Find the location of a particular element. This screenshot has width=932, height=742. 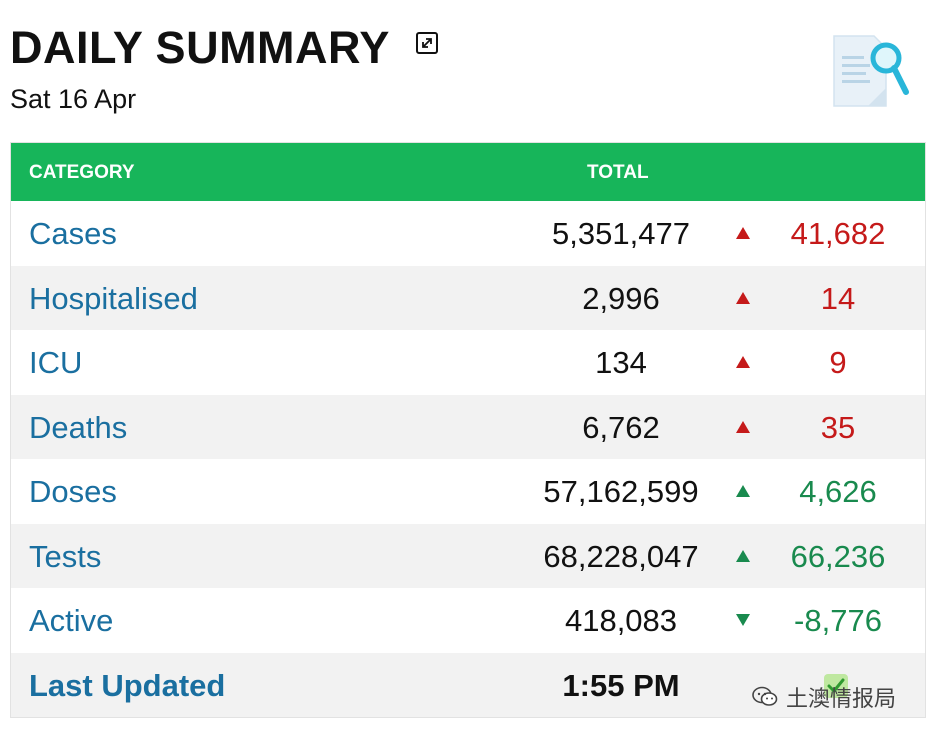

column-header-category: CATEGORY is located at coordinates (82, 172).